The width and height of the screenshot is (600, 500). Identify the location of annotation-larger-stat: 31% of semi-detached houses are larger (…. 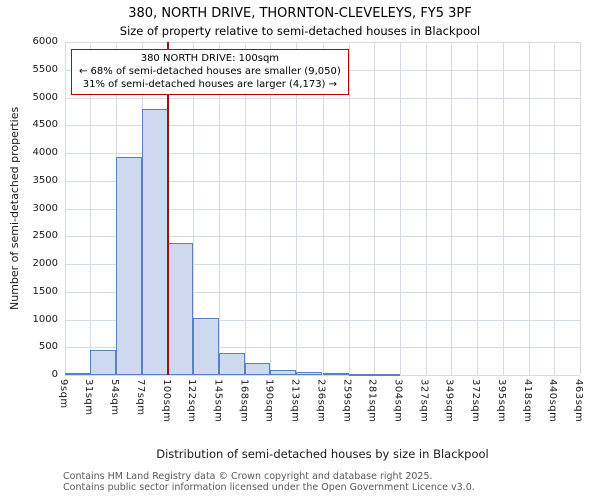
(210, 85).